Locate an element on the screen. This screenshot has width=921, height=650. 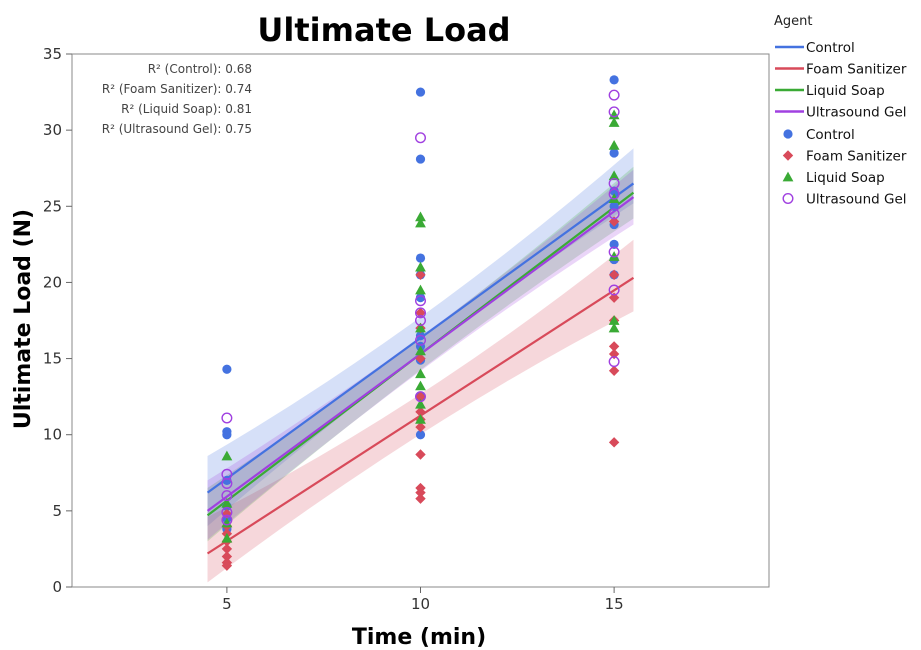
x-axis-ticks: 5 10 15 is located at coordinates (423, 600).